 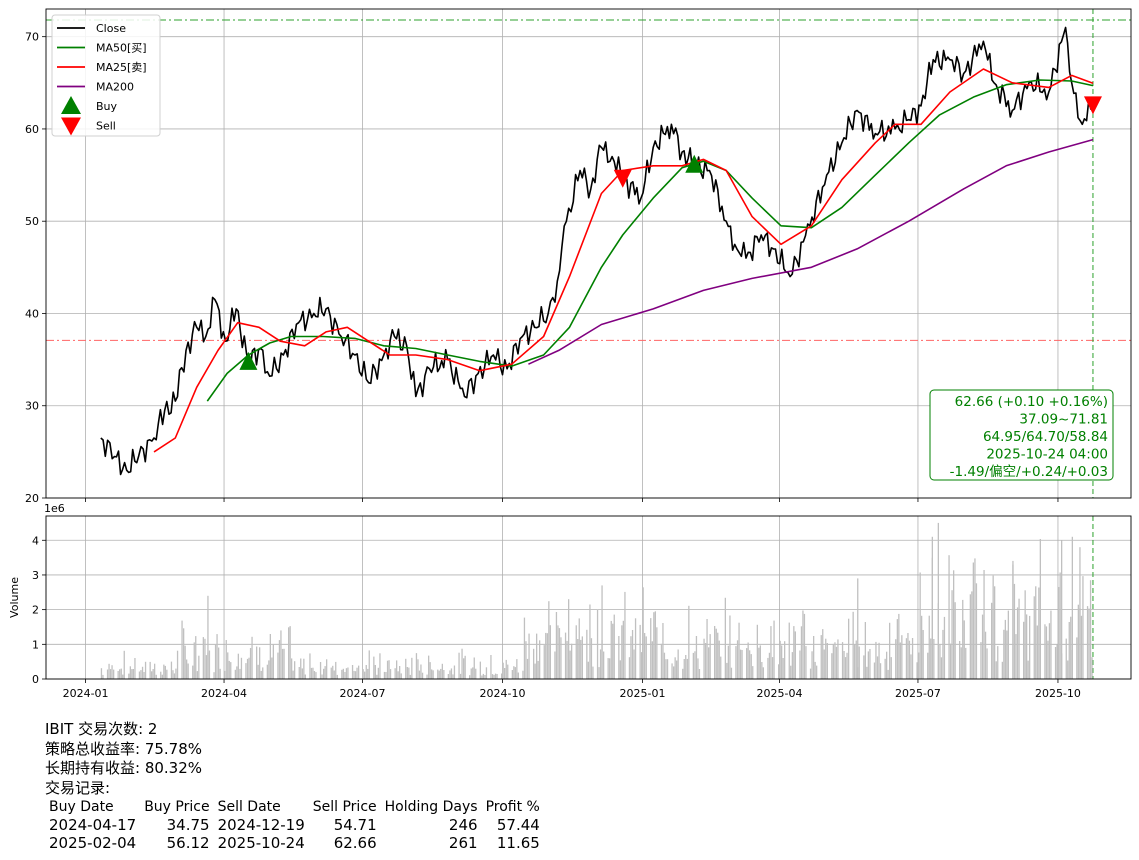 I want to click on price-y-tick-label: 20, so click(x=32, y=498).